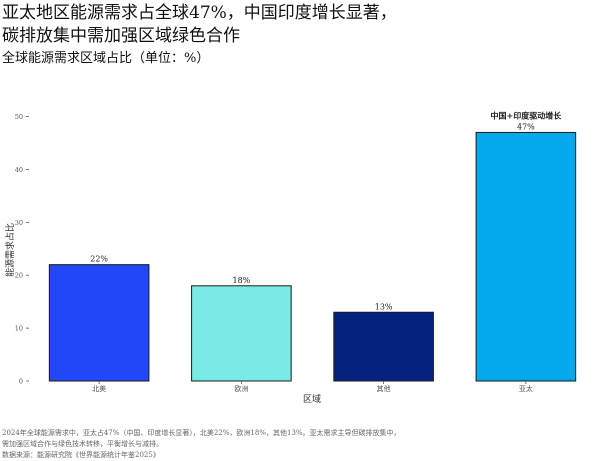 The width and height of the screenshot is (600, 461). I want to click on y-axis-label: 能源需求占比, so click(10, 250).